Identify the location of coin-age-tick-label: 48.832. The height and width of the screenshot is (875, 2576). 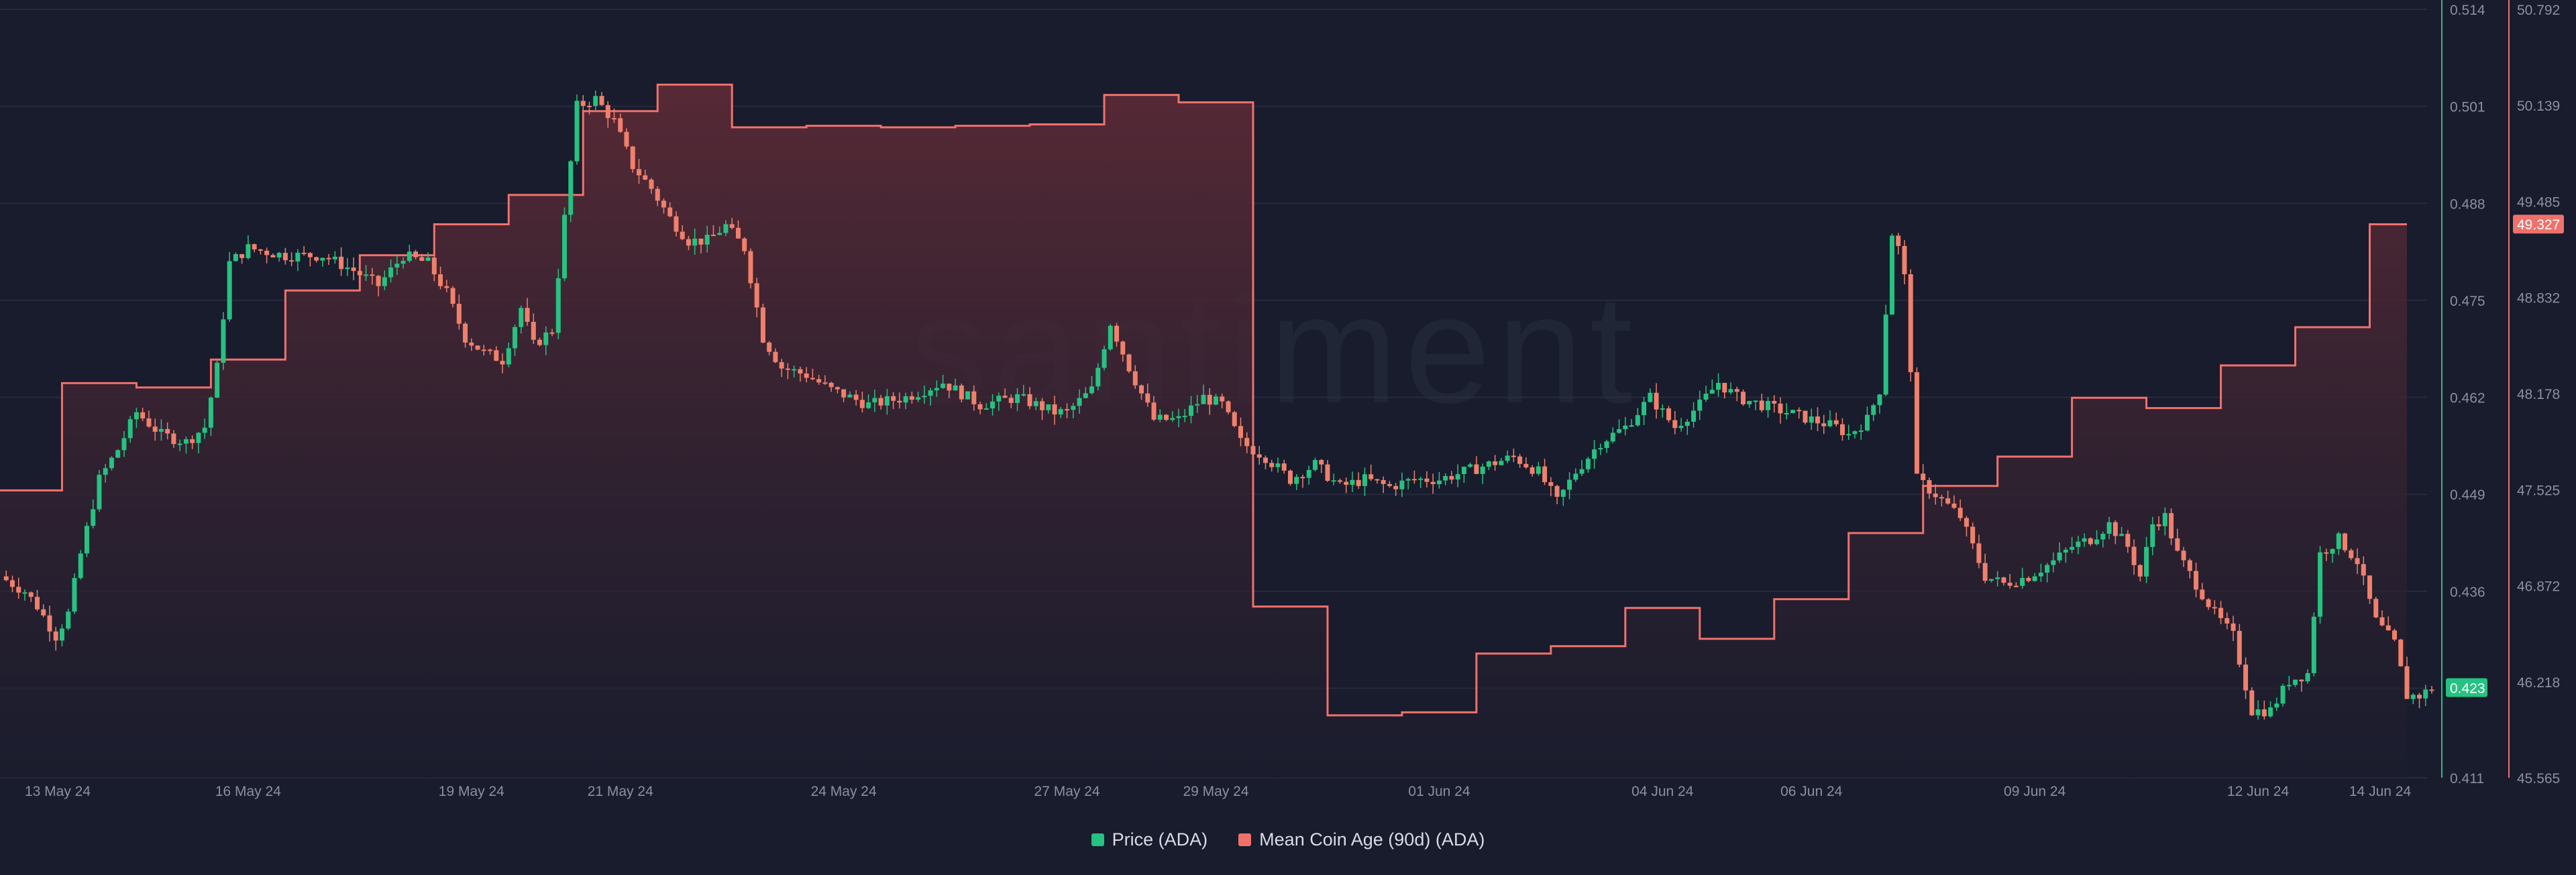
(2538, 298).